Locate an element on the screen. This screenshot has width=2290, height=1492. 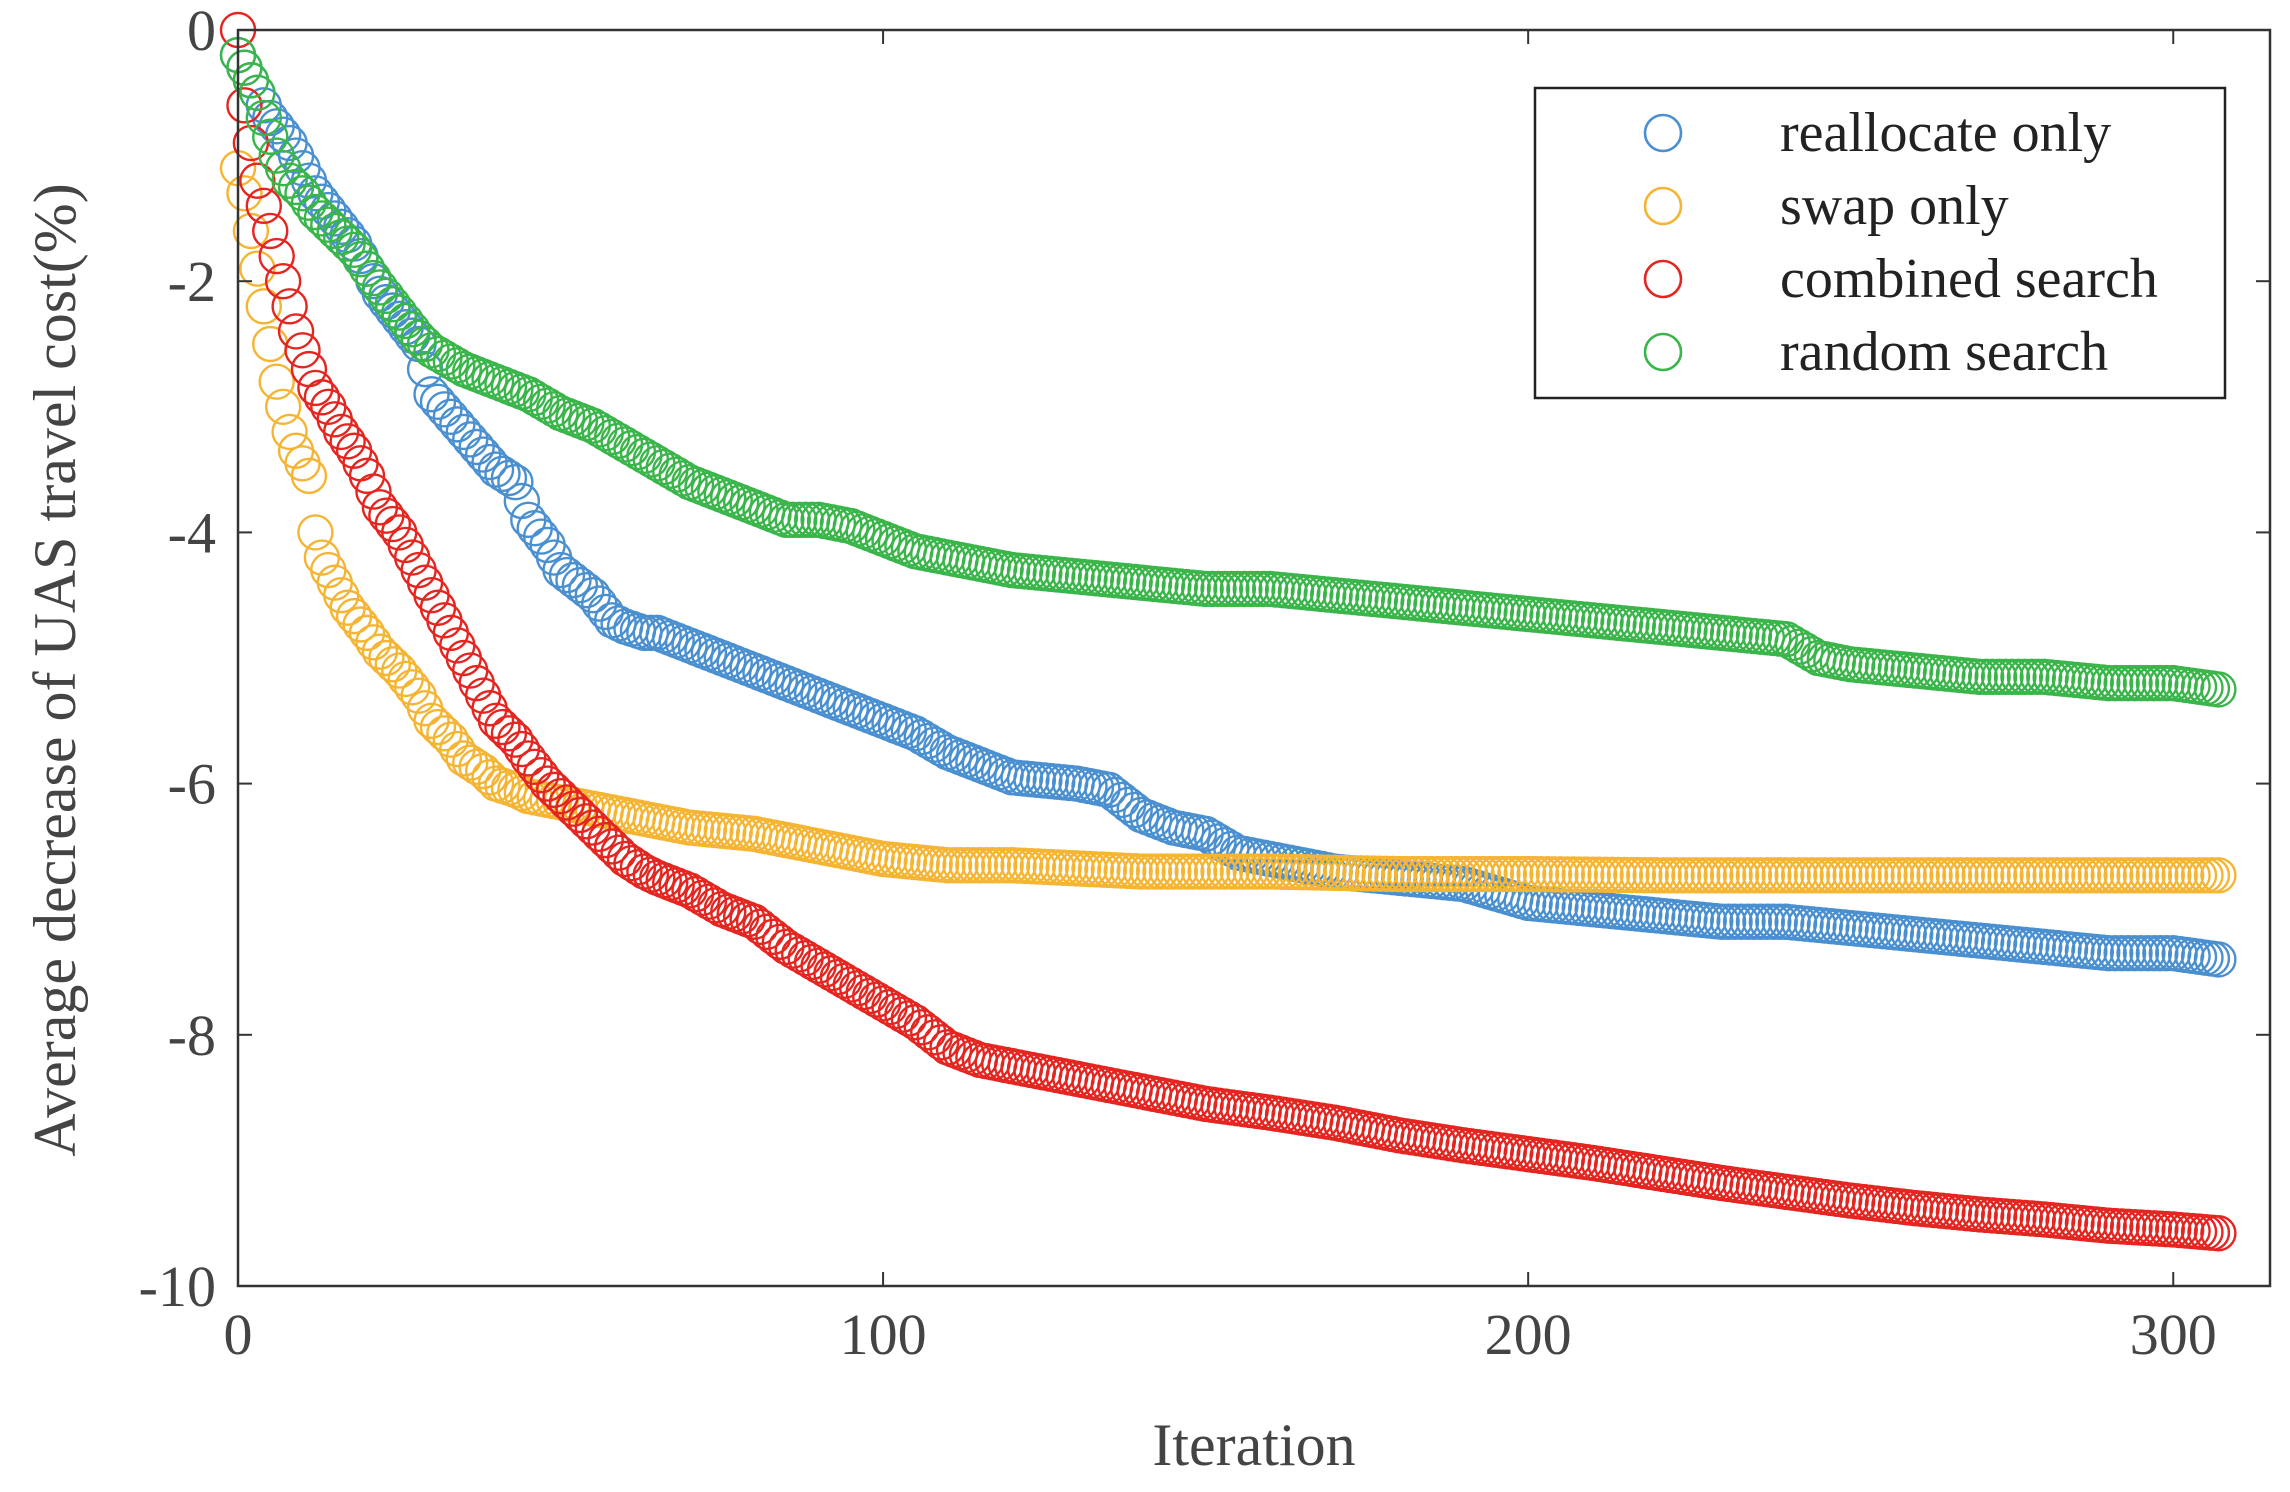
y-tick-label: -6 is located at coordinates (192, 784).